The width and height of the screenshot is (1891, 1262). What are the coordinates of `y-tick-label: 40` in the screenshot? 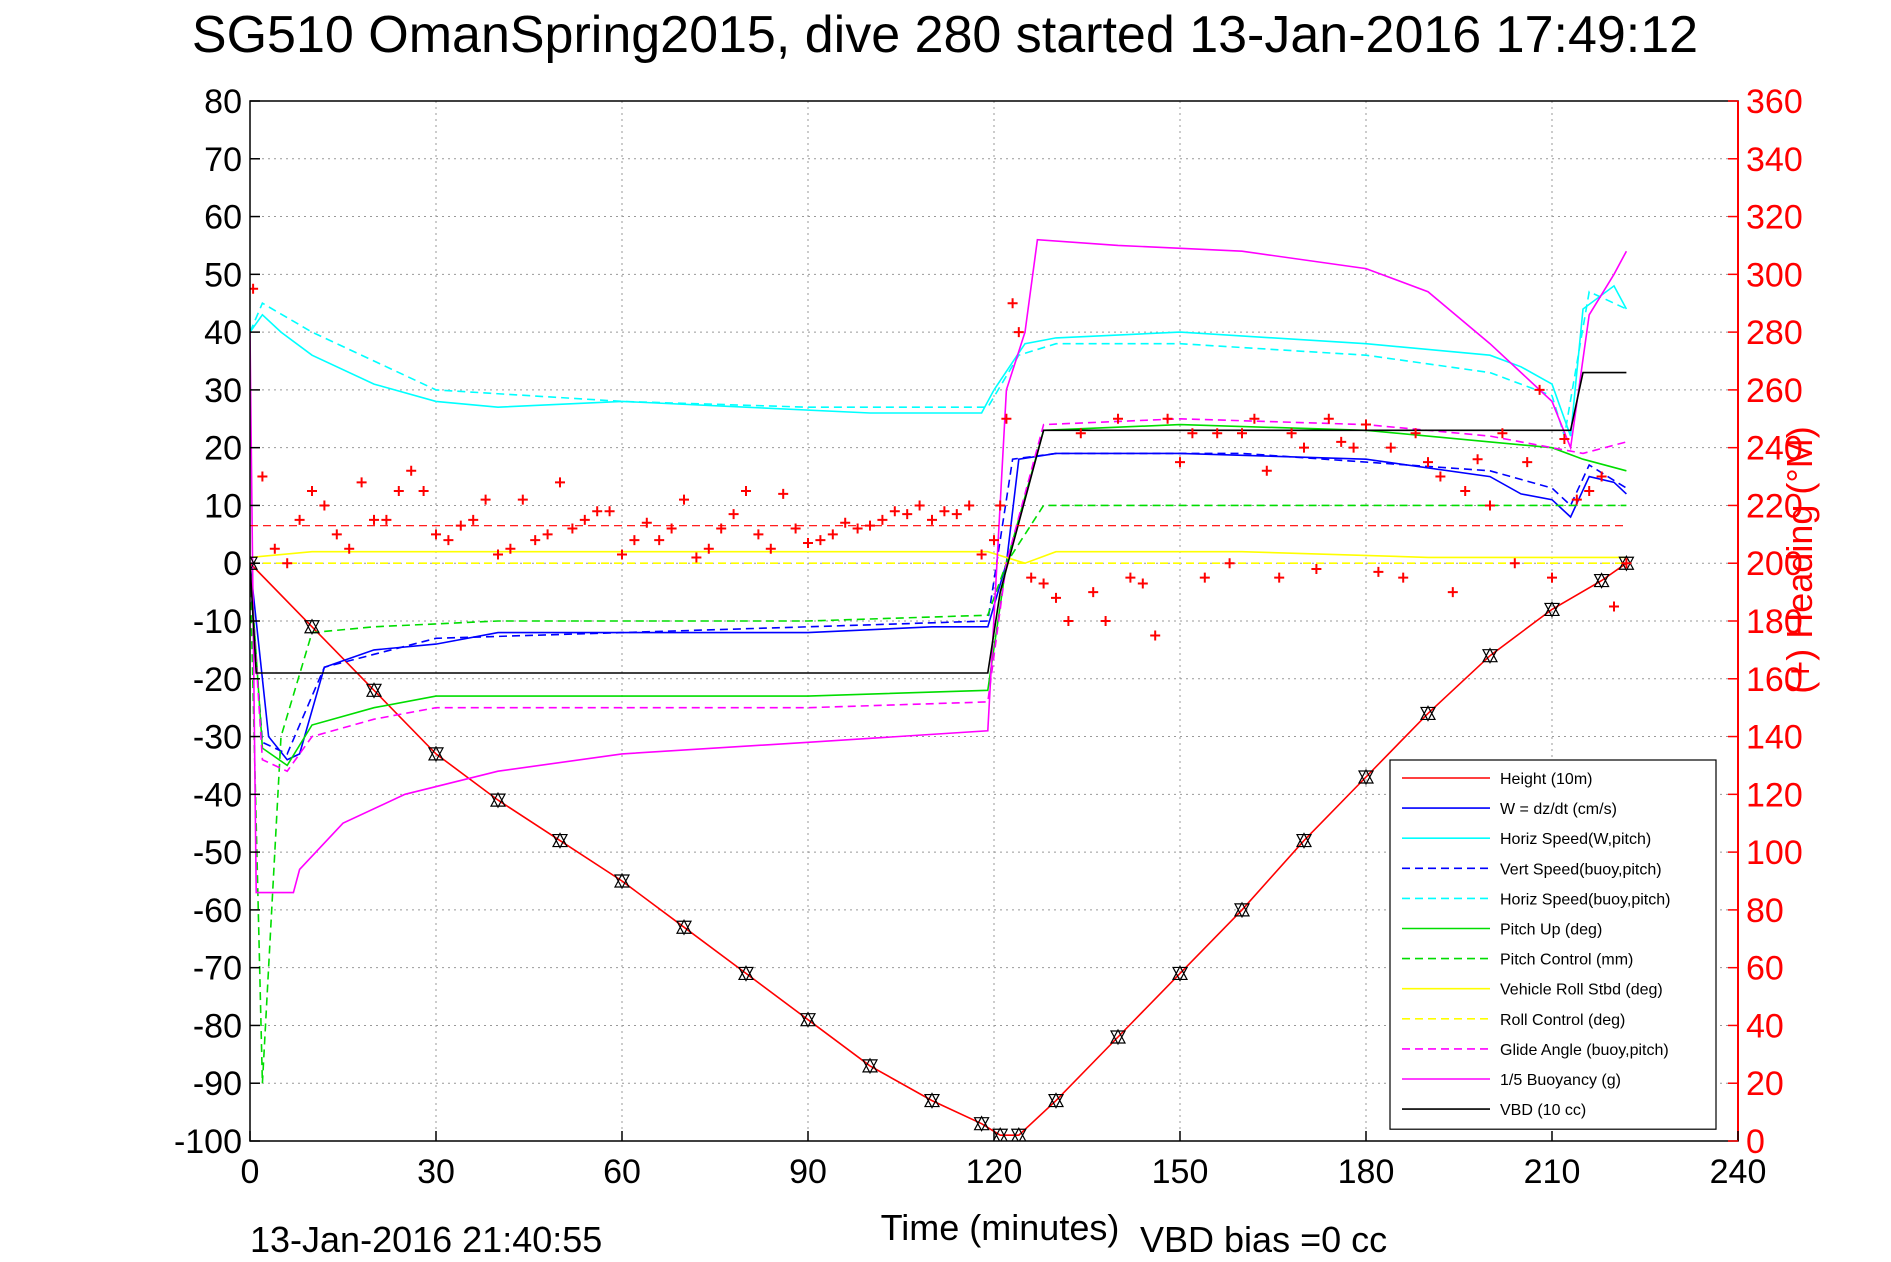 It's located at (223, 333).